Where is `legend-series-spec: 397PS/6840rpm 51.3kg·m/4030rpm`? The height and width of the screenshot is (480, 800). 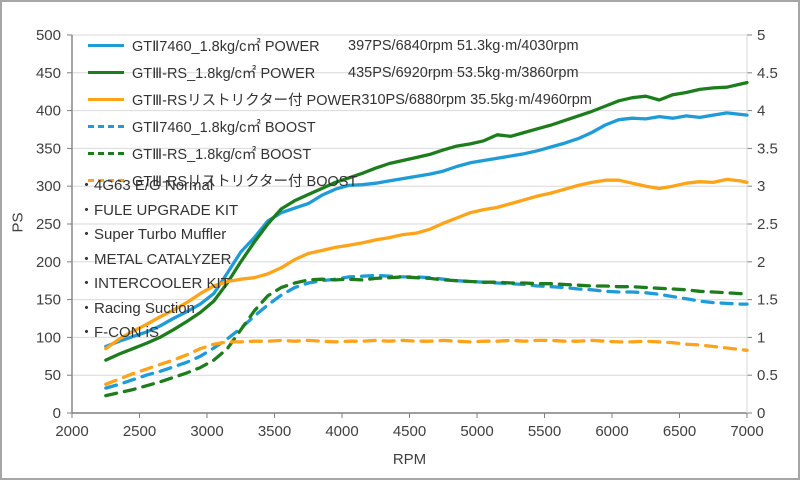 legend-series-spec: 397PS/6840rpm 51.3kg·m/4030rpm is located at coordinates (463, 45).